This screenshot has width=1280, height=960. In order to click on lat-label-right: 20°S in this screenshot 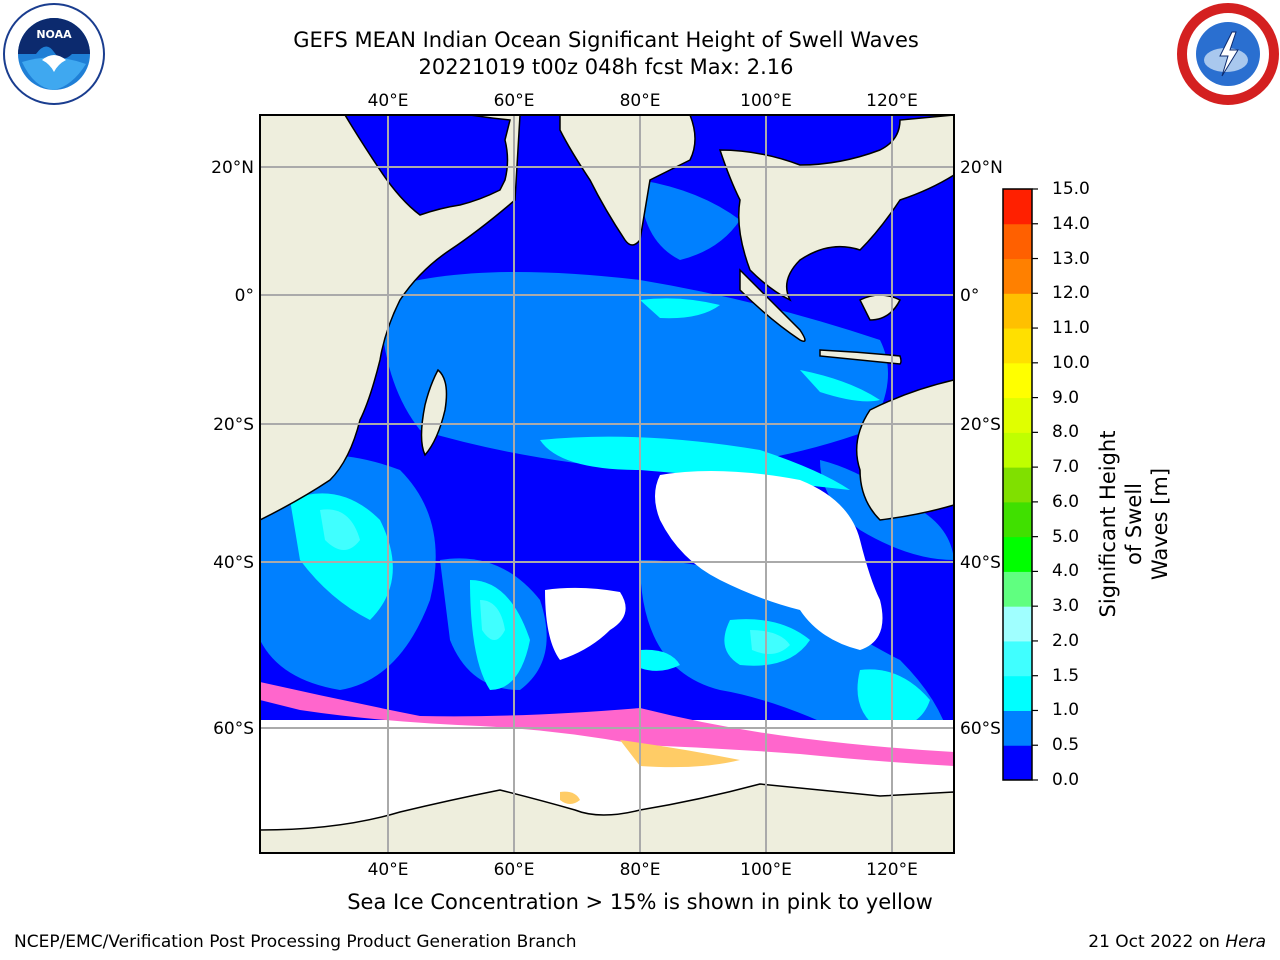, I will do `click(980, 425)`.